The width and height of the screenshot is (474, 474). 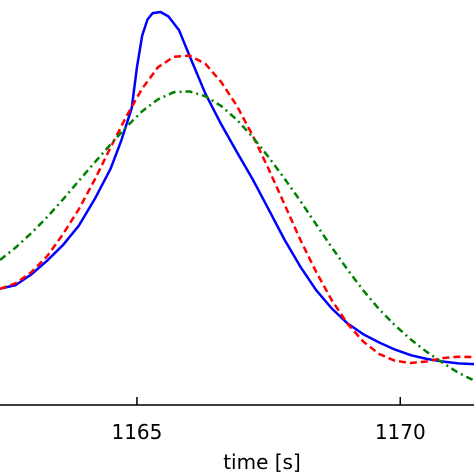 I want to click on x-axis-label: time [s], so click(x=262, y=462).